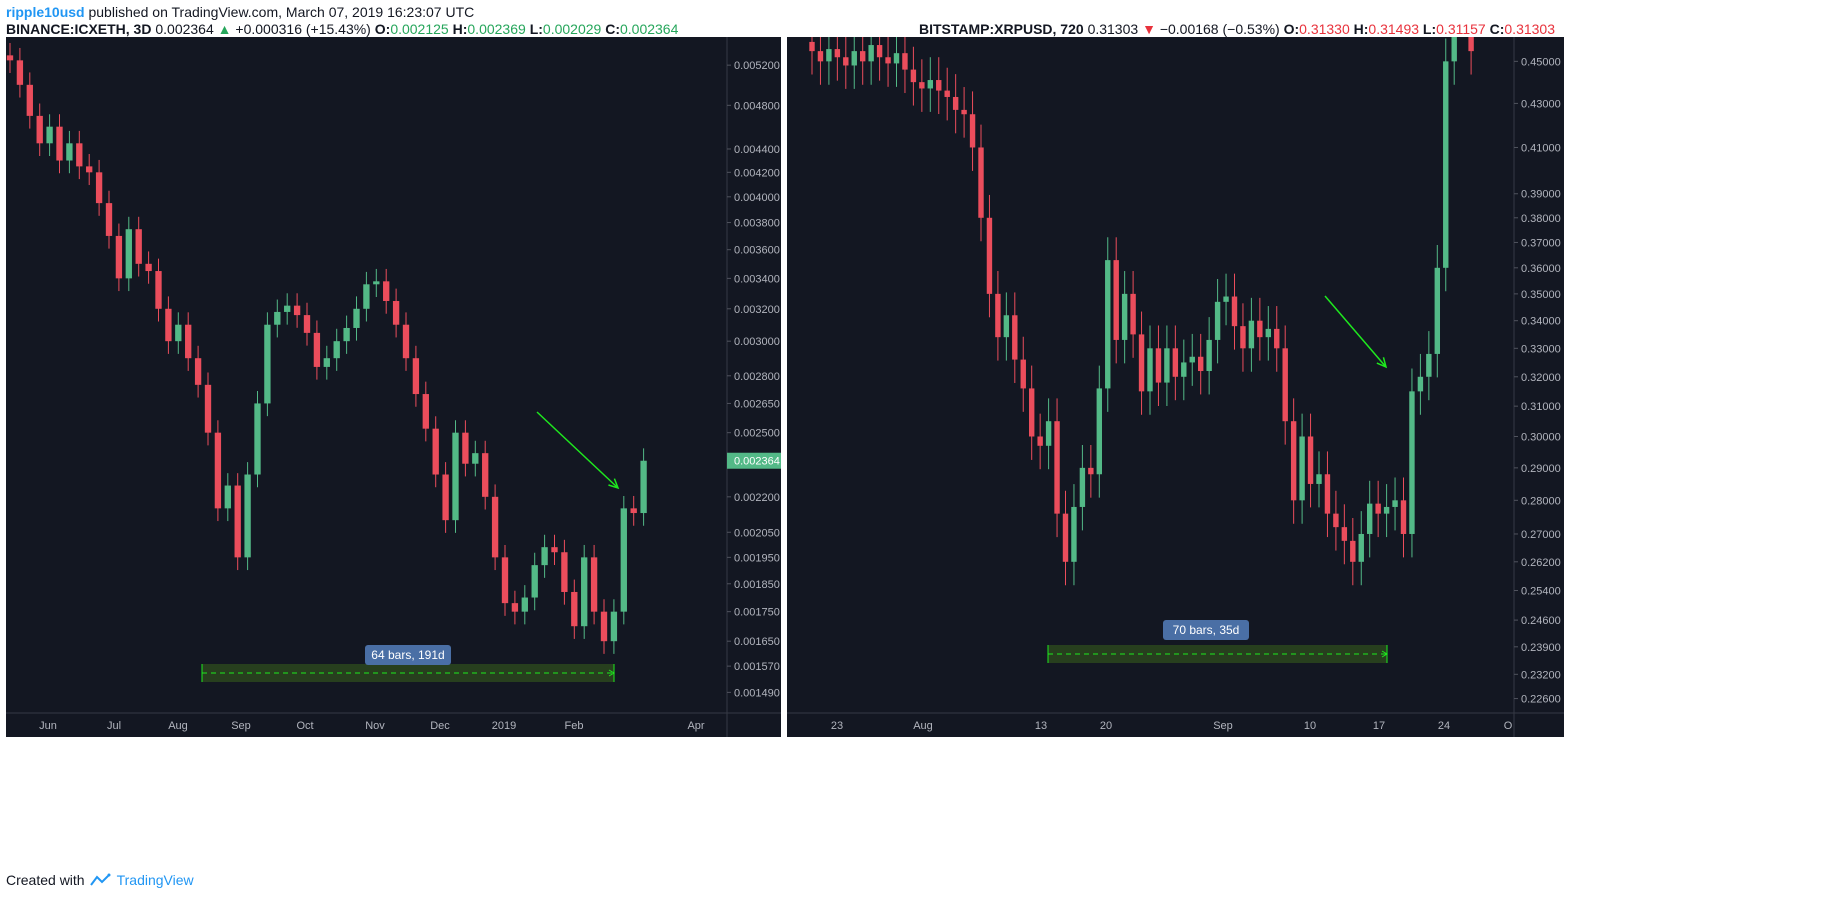 The height and width of the screenshot is (898, 1833). I want to click on x-tick-label: Aug, so click(923, 726).